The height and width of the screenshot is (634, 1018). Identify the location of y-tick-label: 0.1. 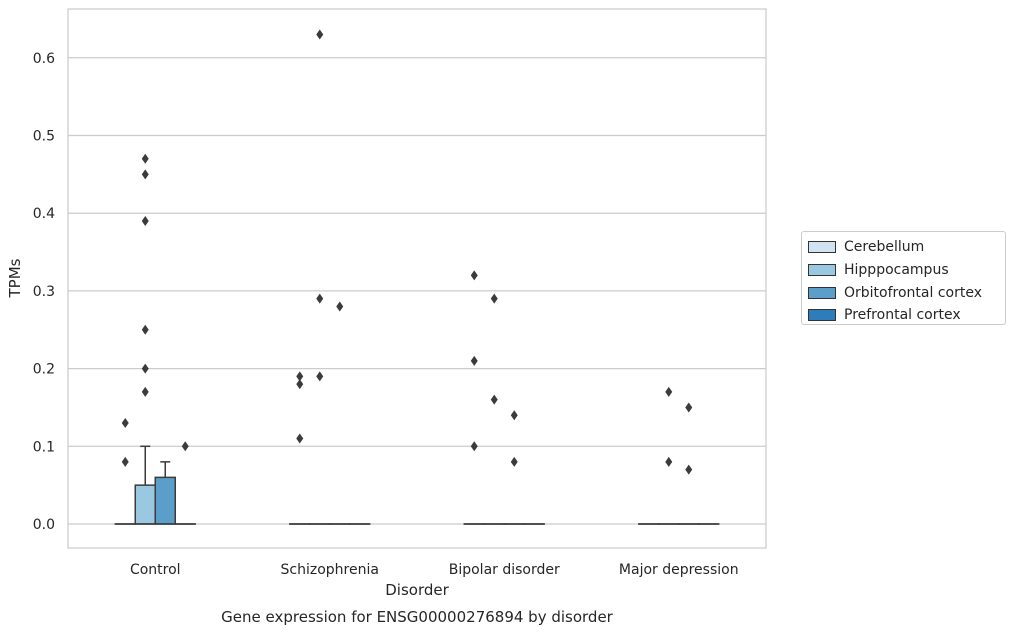
(44, 447).